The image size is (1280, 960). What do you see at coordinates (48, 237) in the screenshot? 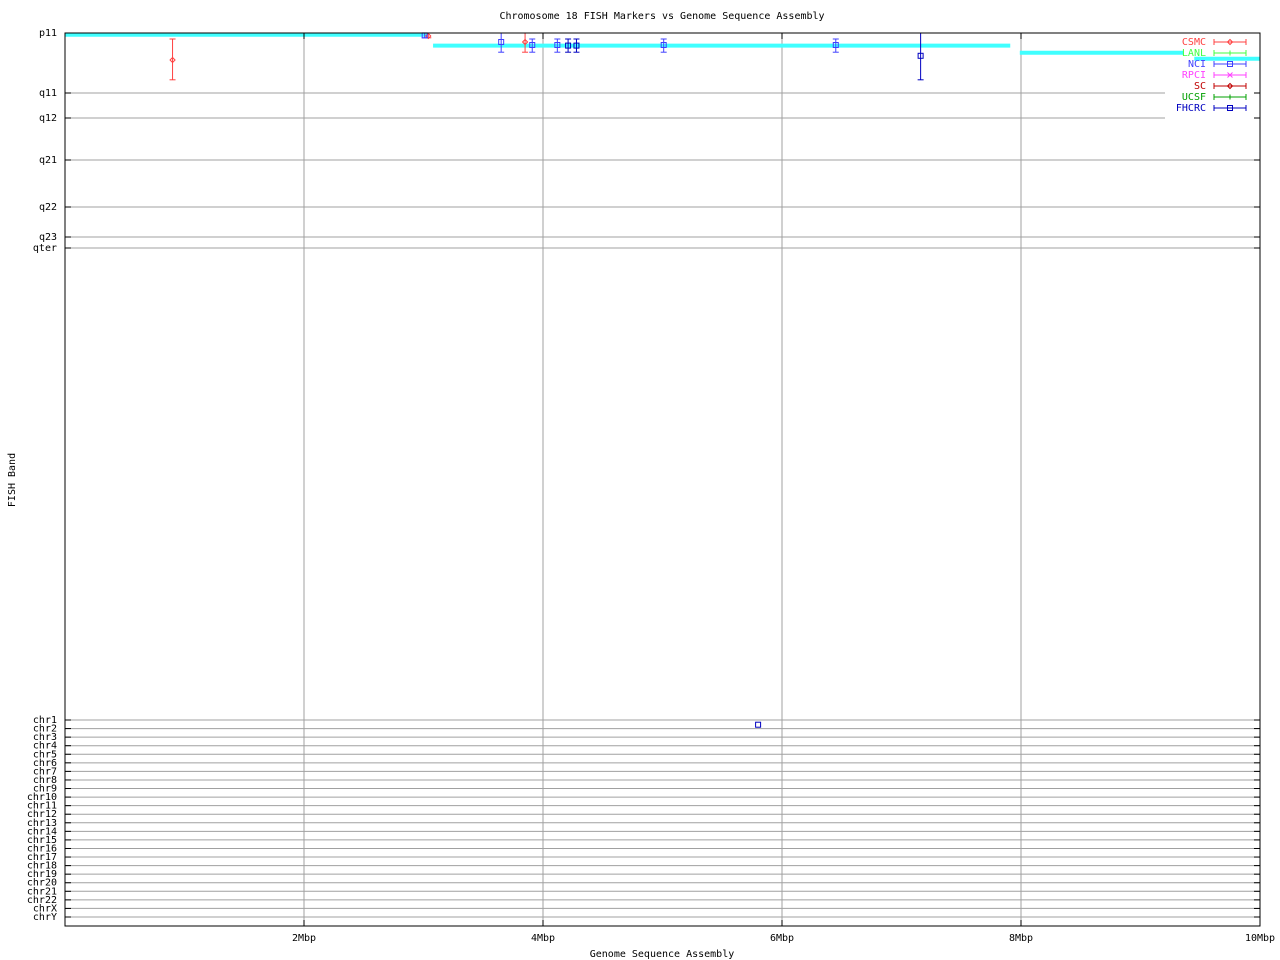
I see `y-tick-label: q23` at bounding box center [48, 237].